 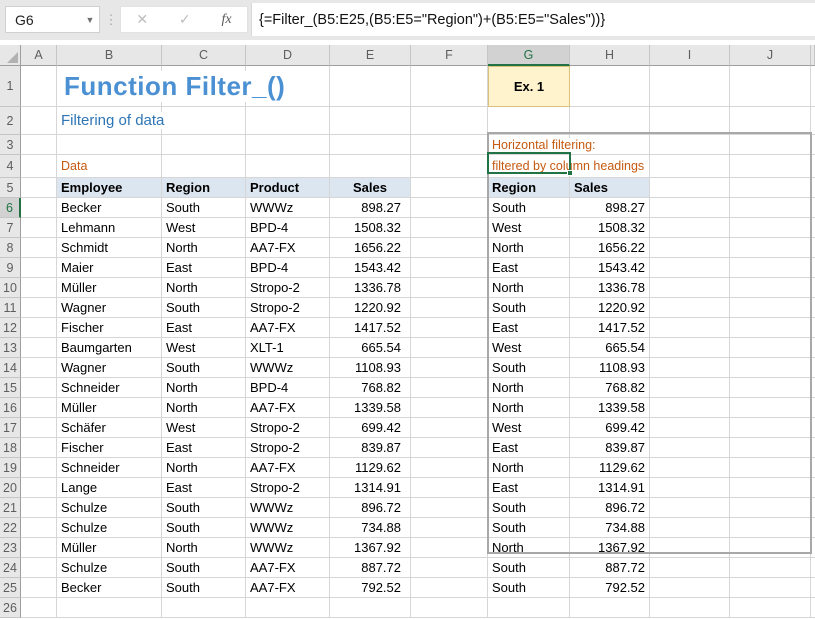 I want to click on cell-F23, so click(x=449, y=548).